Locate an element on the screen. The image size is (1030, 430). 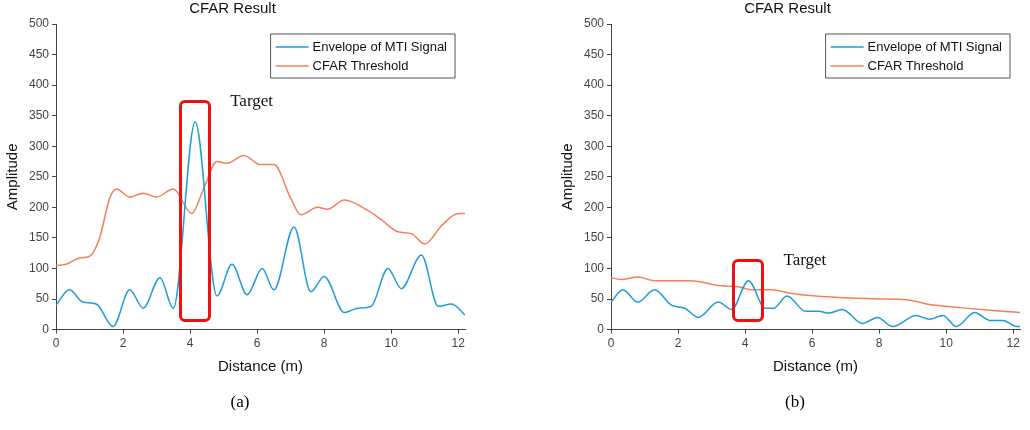
text: (b) is located at coordinates (795, 402).